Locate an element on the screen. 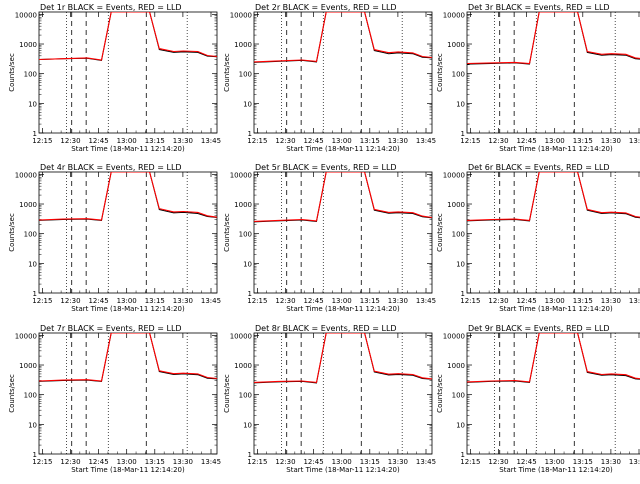 The height and width of the screenshot is (484, 640). panel-title: Det 2r BLACK = Events, RED = LLD is located at coordinates (326, 7).